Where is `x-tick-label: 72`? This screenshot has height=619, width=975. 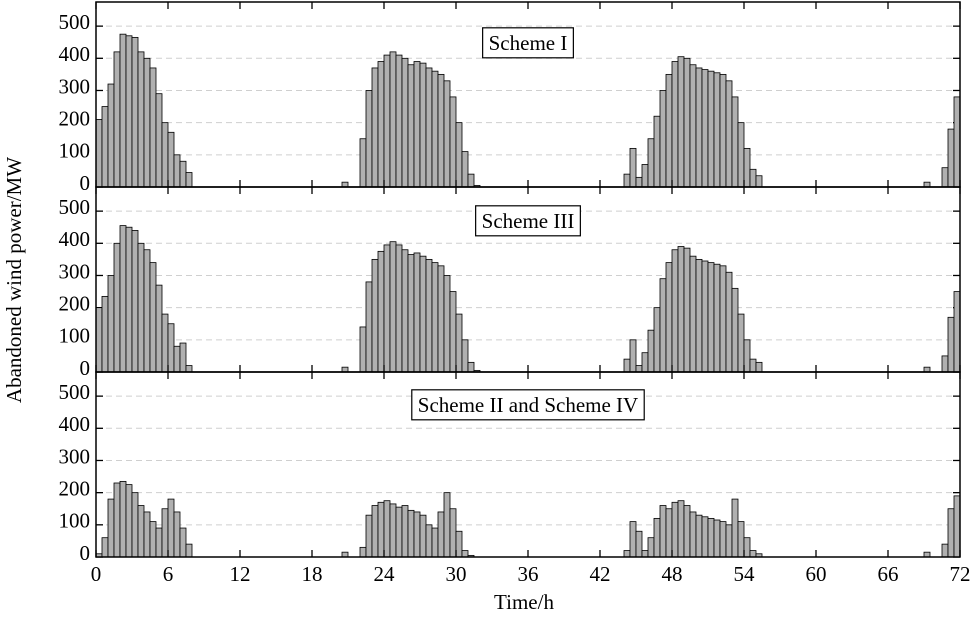 x-tick-label: 72 is located at coordinates (960, 574).